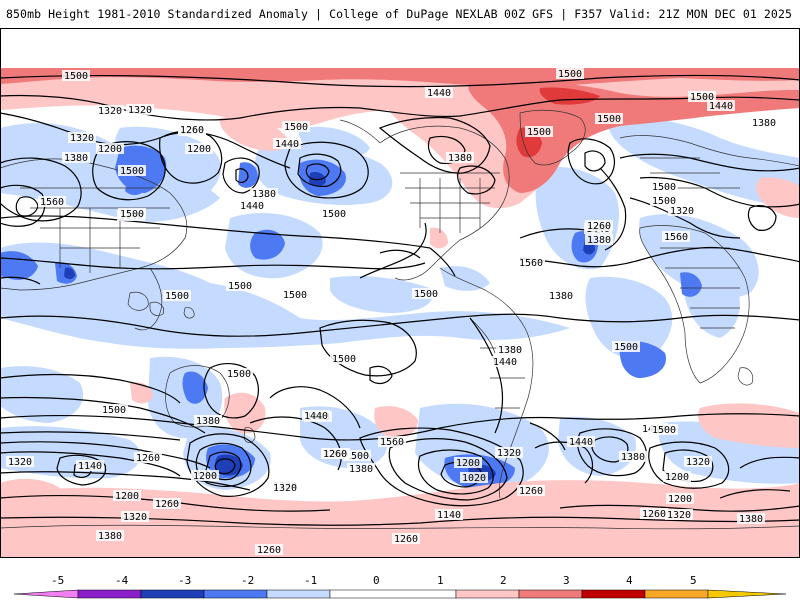  I want to click on legend-tick-3: 3, so click(566, 580).